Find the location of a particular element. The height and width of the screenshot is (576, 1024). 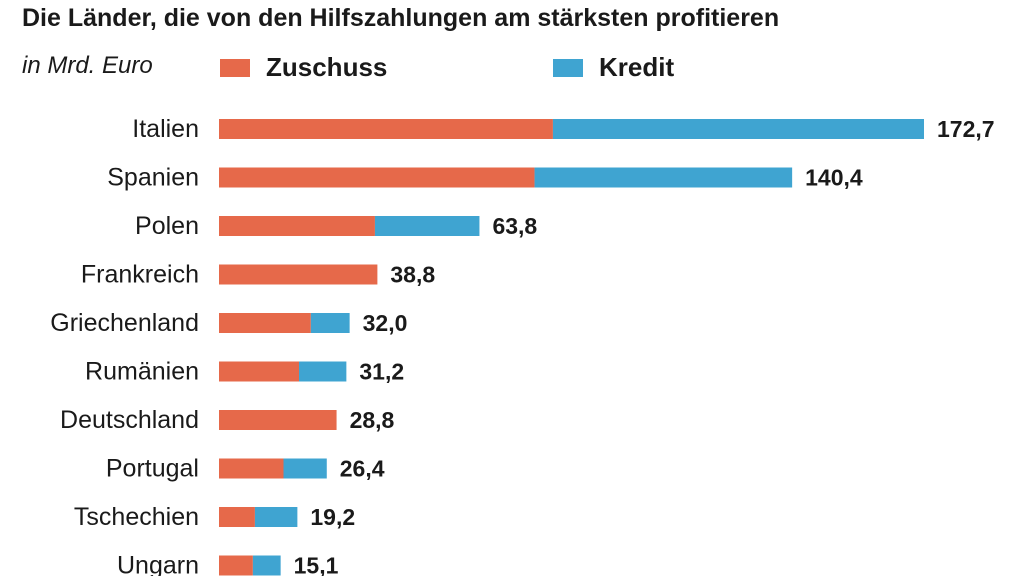

bar-kredit-portugal is located at coordinates (305, 468).